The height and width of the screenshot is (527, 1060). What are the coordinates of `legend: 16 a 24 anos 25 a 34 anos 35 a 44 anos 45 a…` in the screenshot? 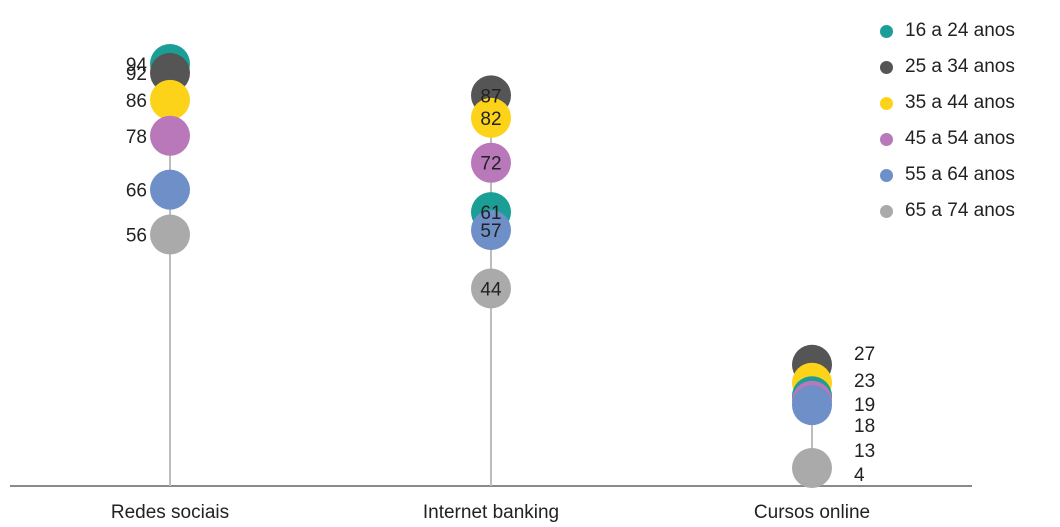 It's located at (947, 121).